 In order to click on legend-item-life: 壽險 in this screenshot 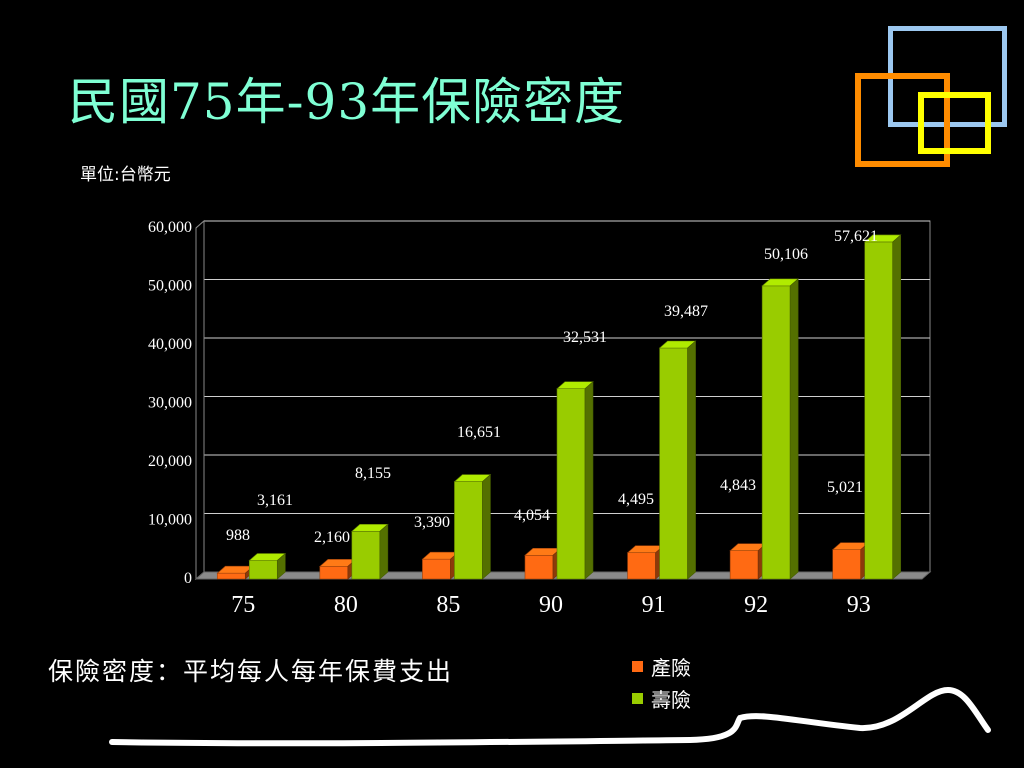, I will do `click(661, 698)`.